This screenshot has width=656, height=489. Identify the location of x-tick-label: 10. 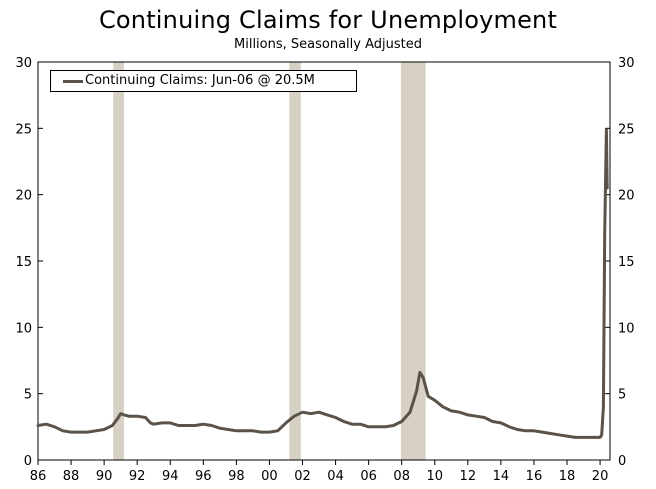
(434, 476).